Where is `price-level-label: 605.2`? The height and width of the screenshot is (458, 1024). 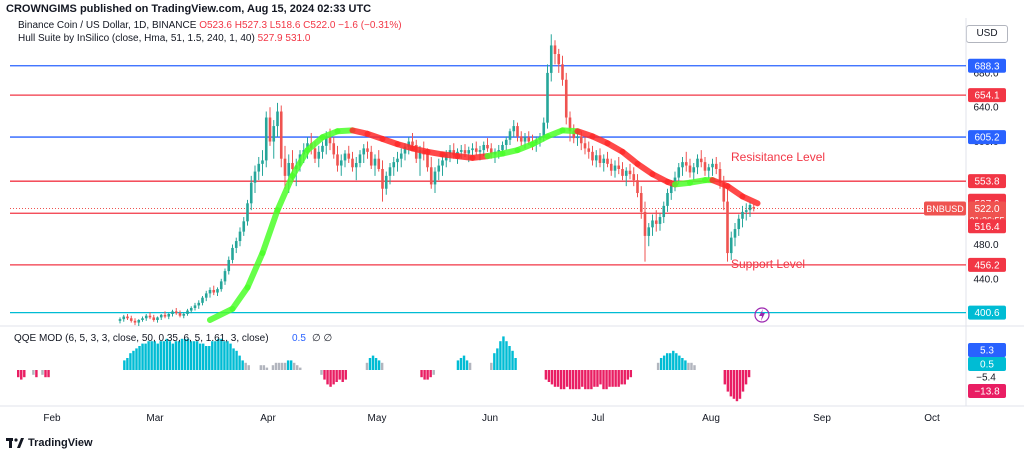 price-level-label: 605.2 is located at coordinates (986, 138).